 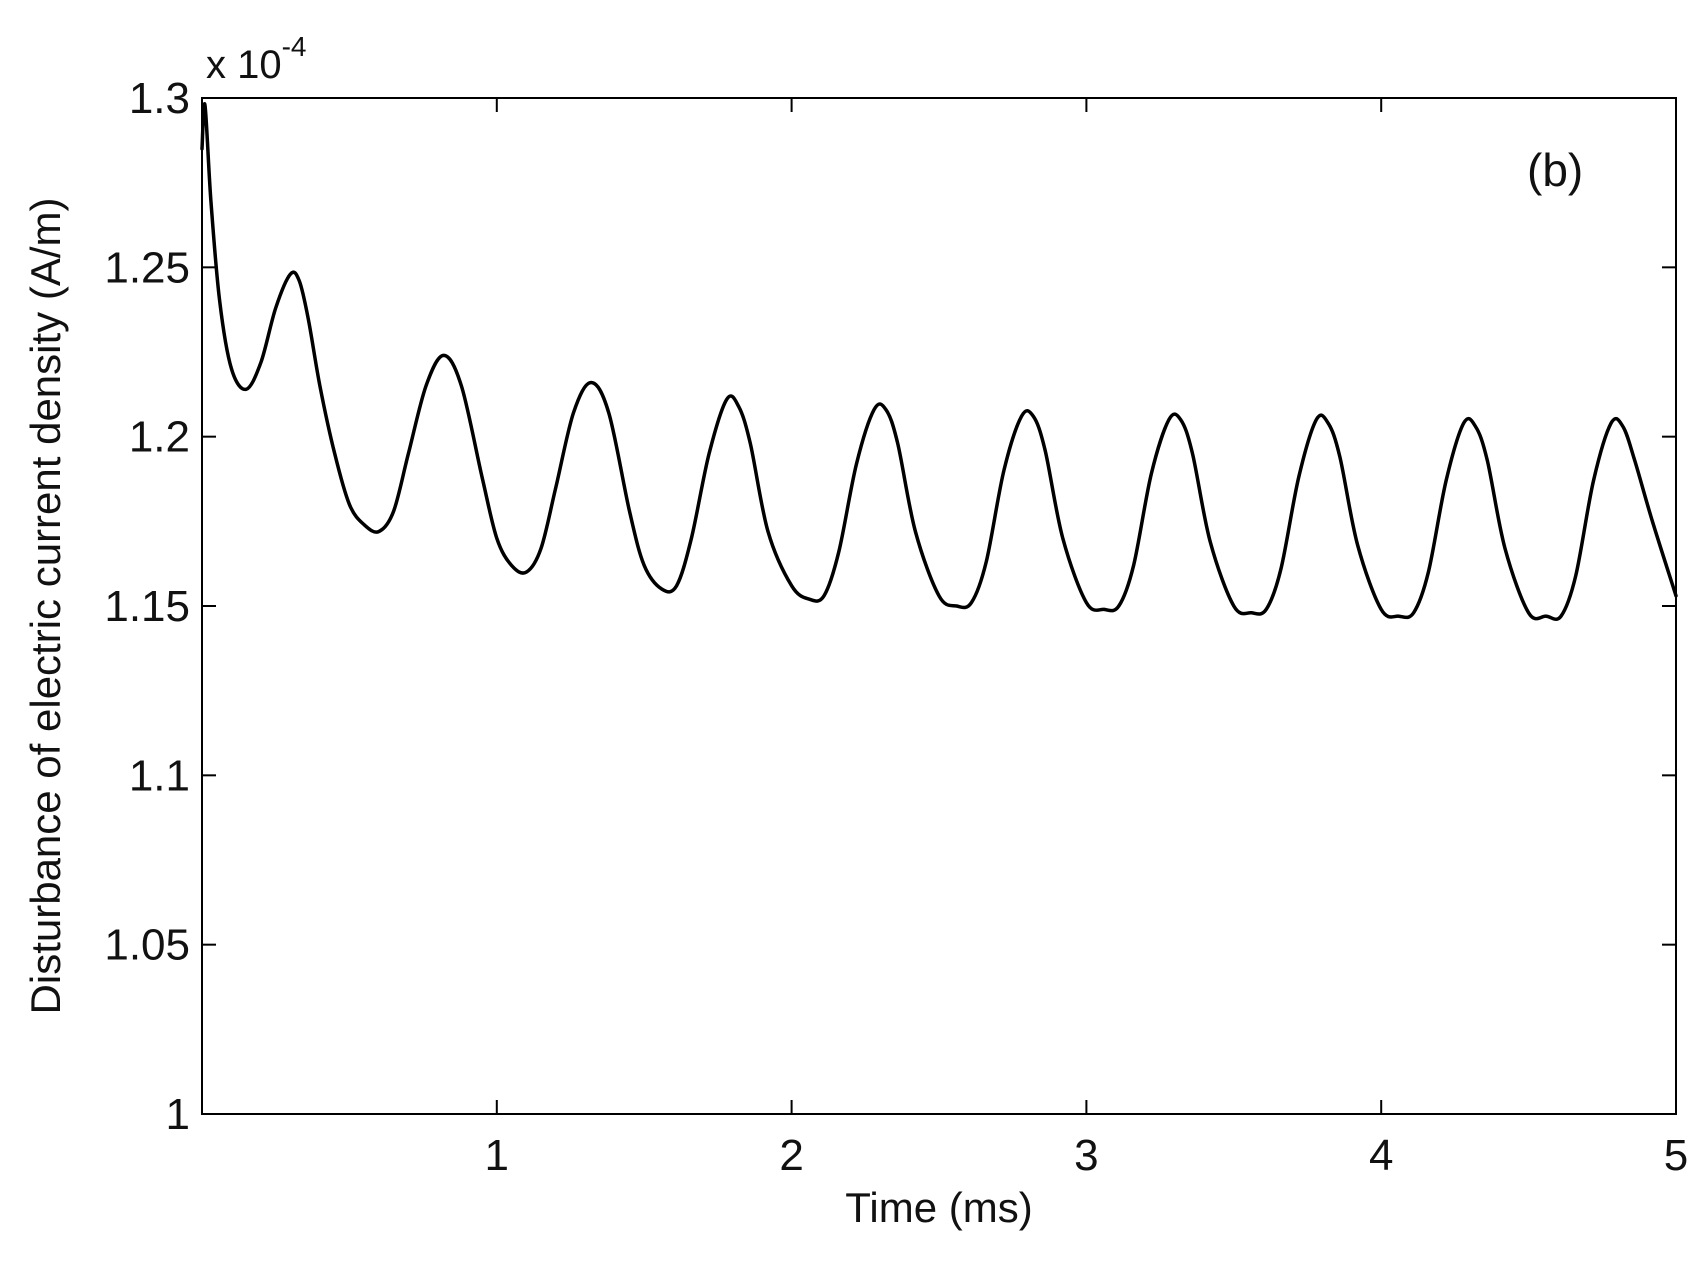 What do you see at coordinates (1381, 1155) in the screenshot?
I see `x-tick-label: 4` at bounding box center [1381, 1155].